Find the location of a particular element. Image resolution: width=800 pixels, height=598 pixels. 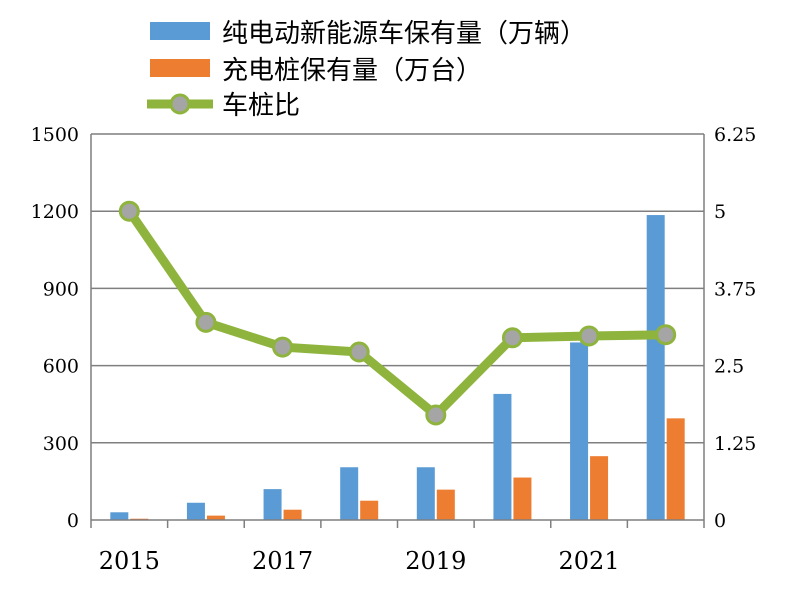

left-tick-label: 1500 is located at coordinates (55, 135).